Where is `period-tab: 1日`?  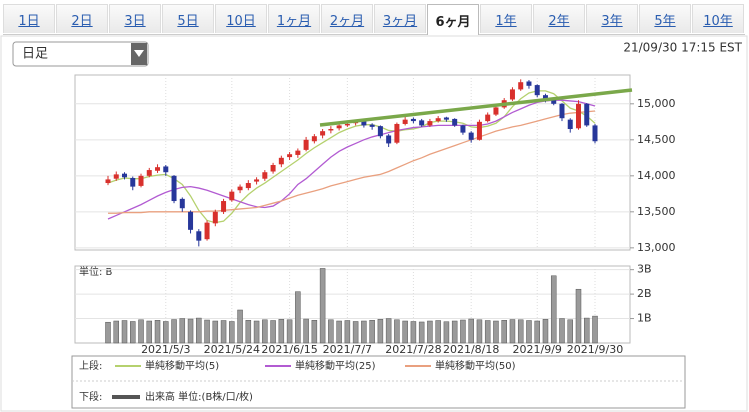
period-tab: 1日 is located at coordinates (29, 18).